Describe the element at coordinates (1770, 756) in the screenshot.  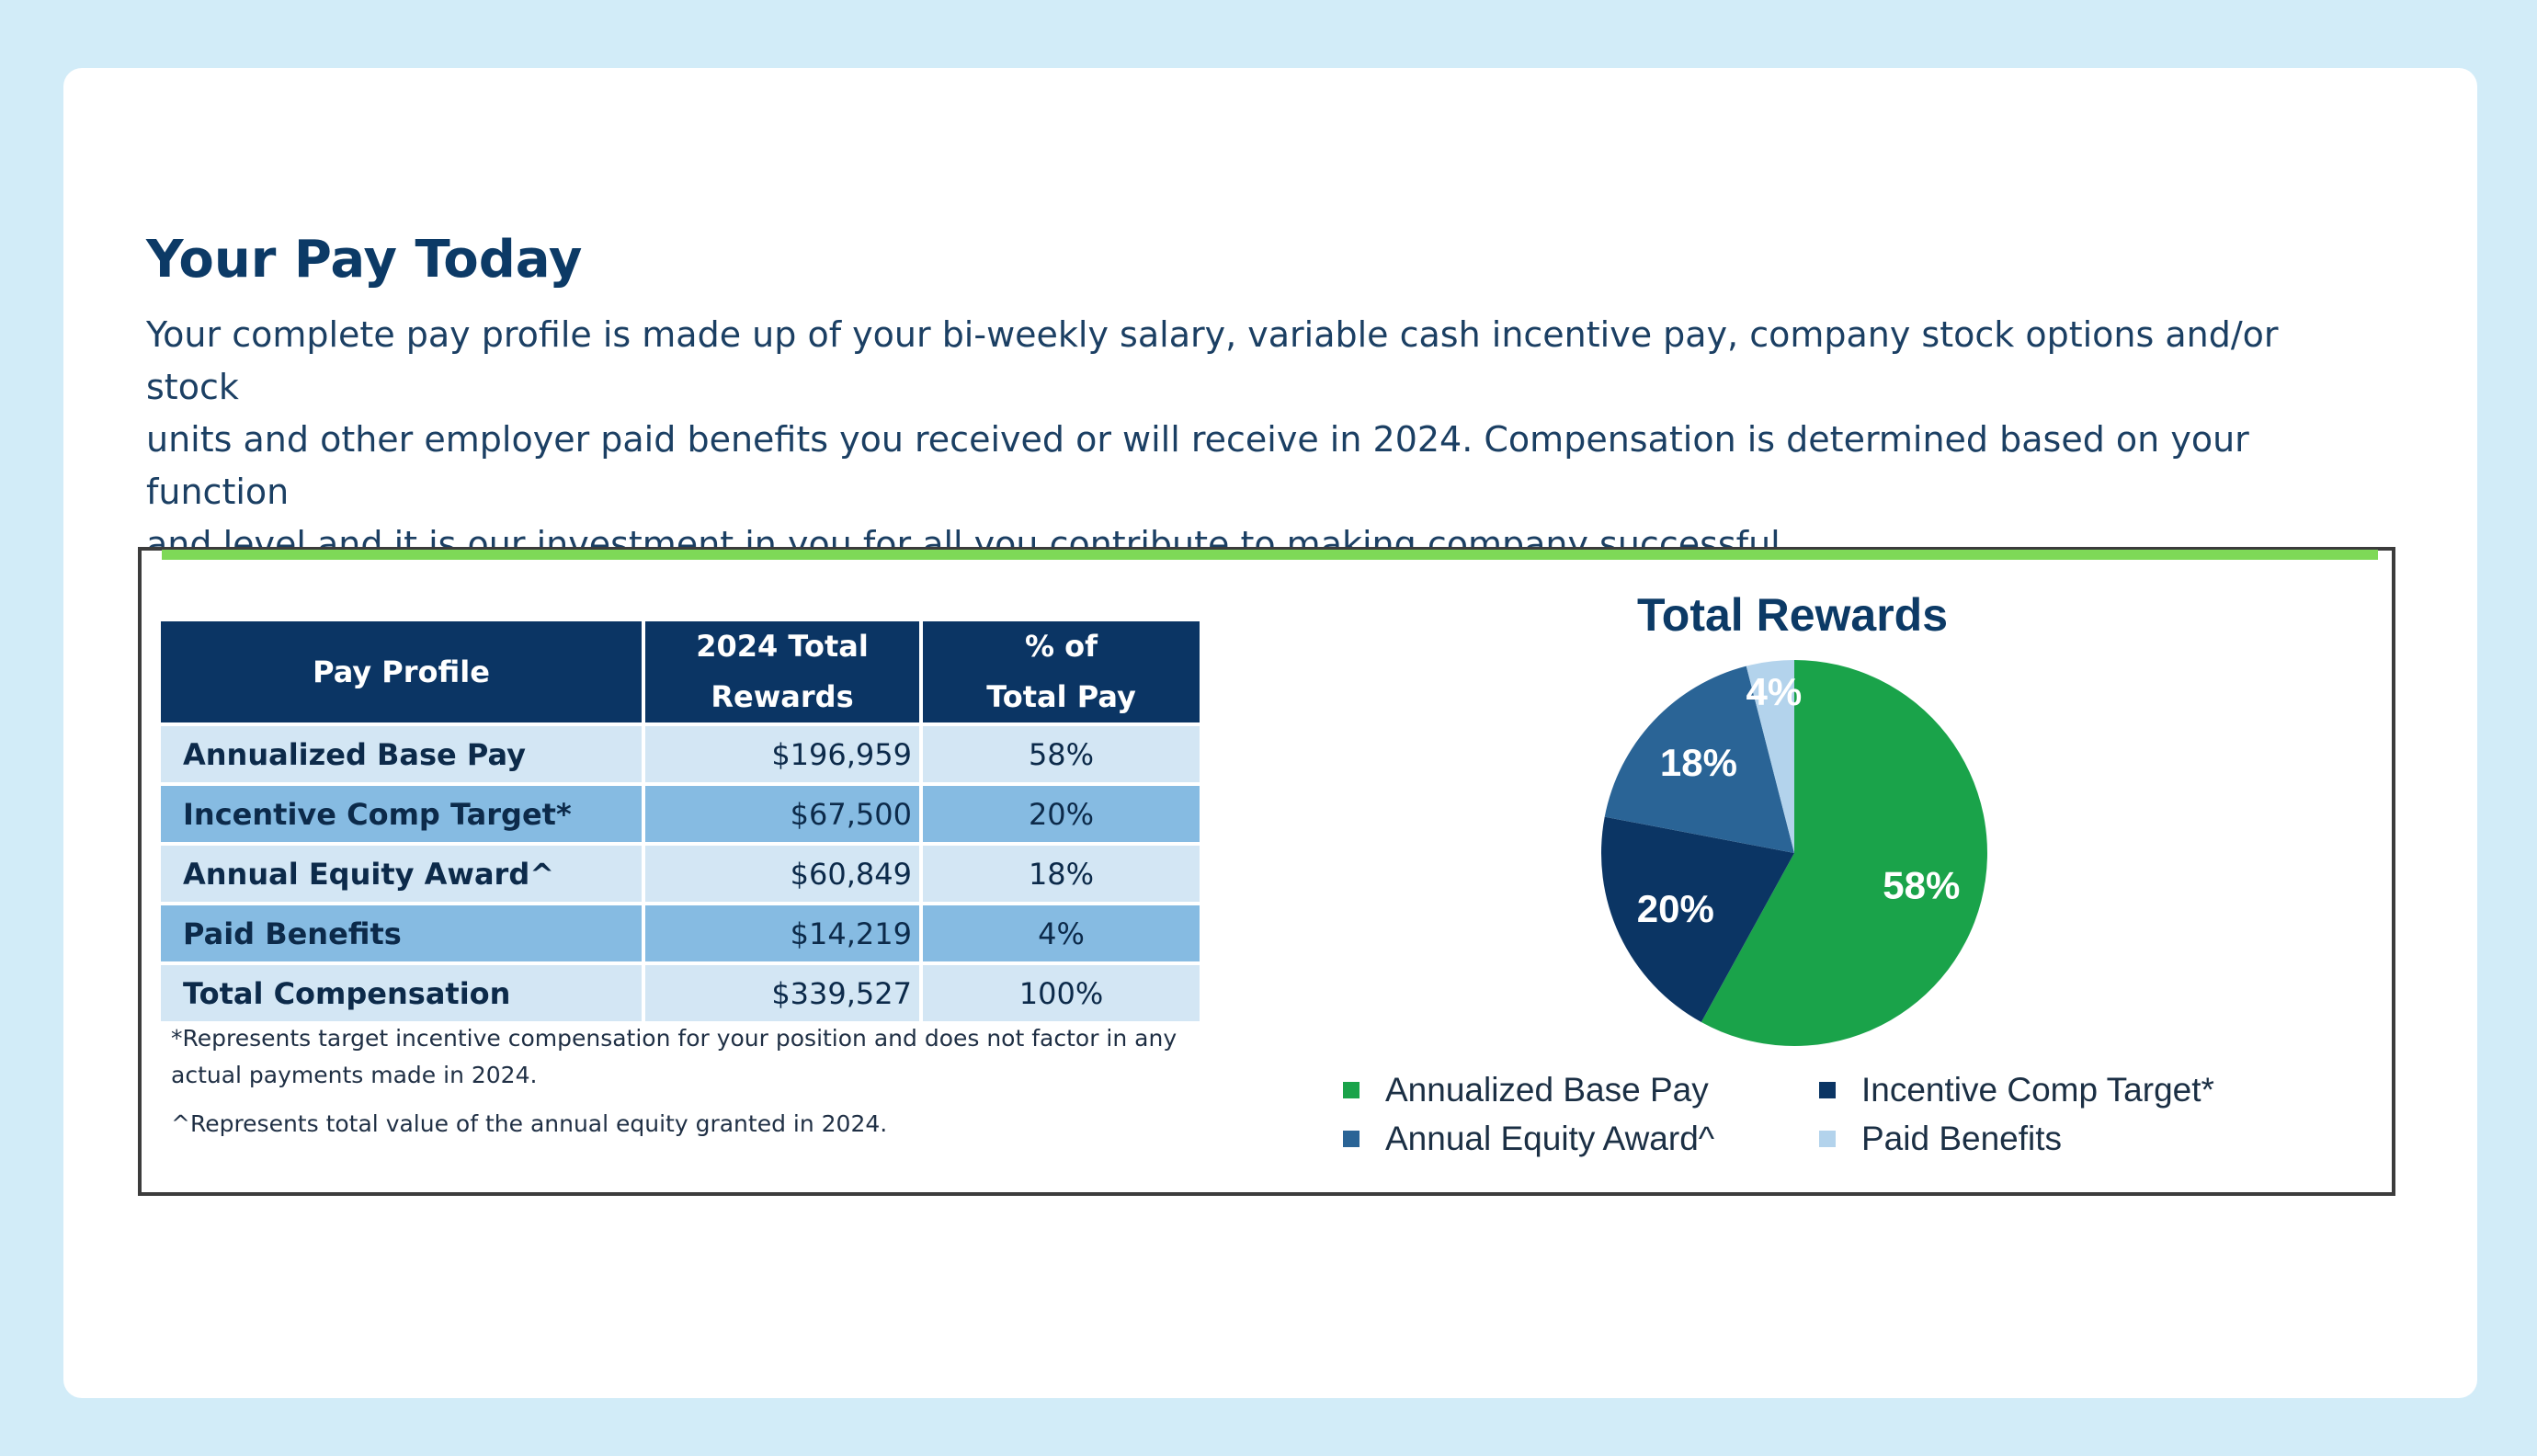
I see `pie-slice-benefits` at that location.